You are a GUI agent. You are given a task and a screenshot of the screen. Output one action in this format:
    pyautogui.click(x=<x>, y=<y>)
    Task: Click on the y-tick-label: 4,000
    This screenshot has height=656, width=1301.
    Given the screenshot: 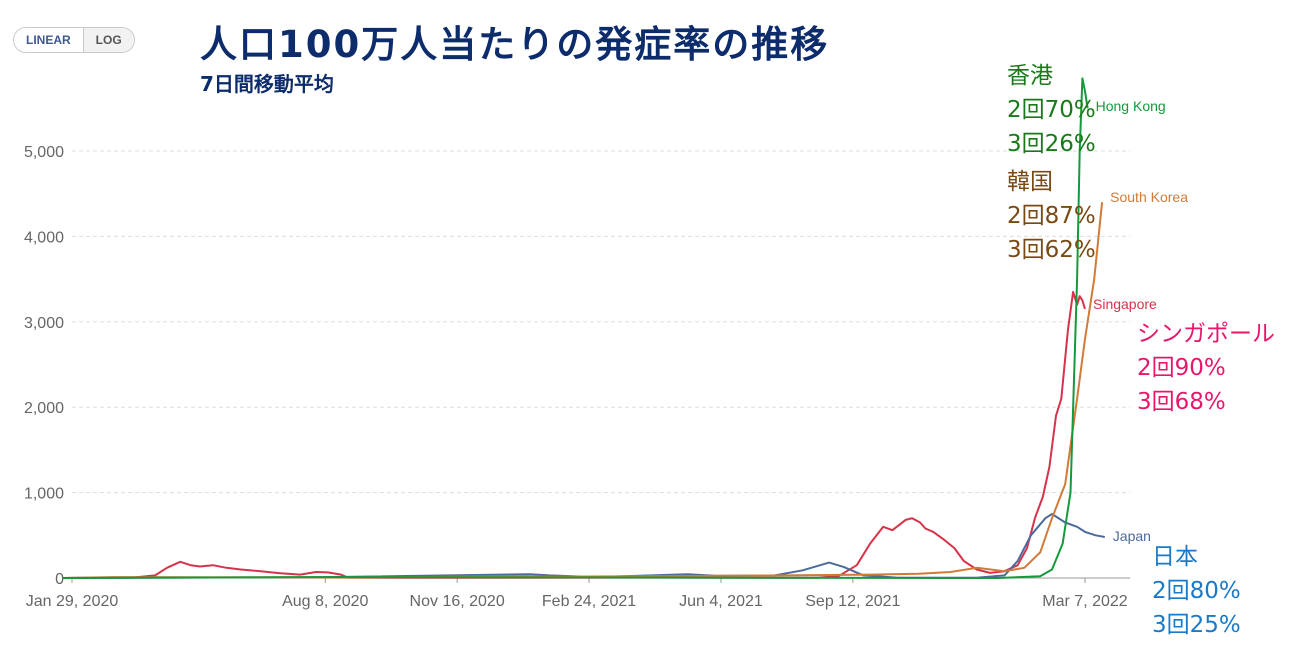 What is the action you would take?
    pyautogui.click(x=44, y=237)
    